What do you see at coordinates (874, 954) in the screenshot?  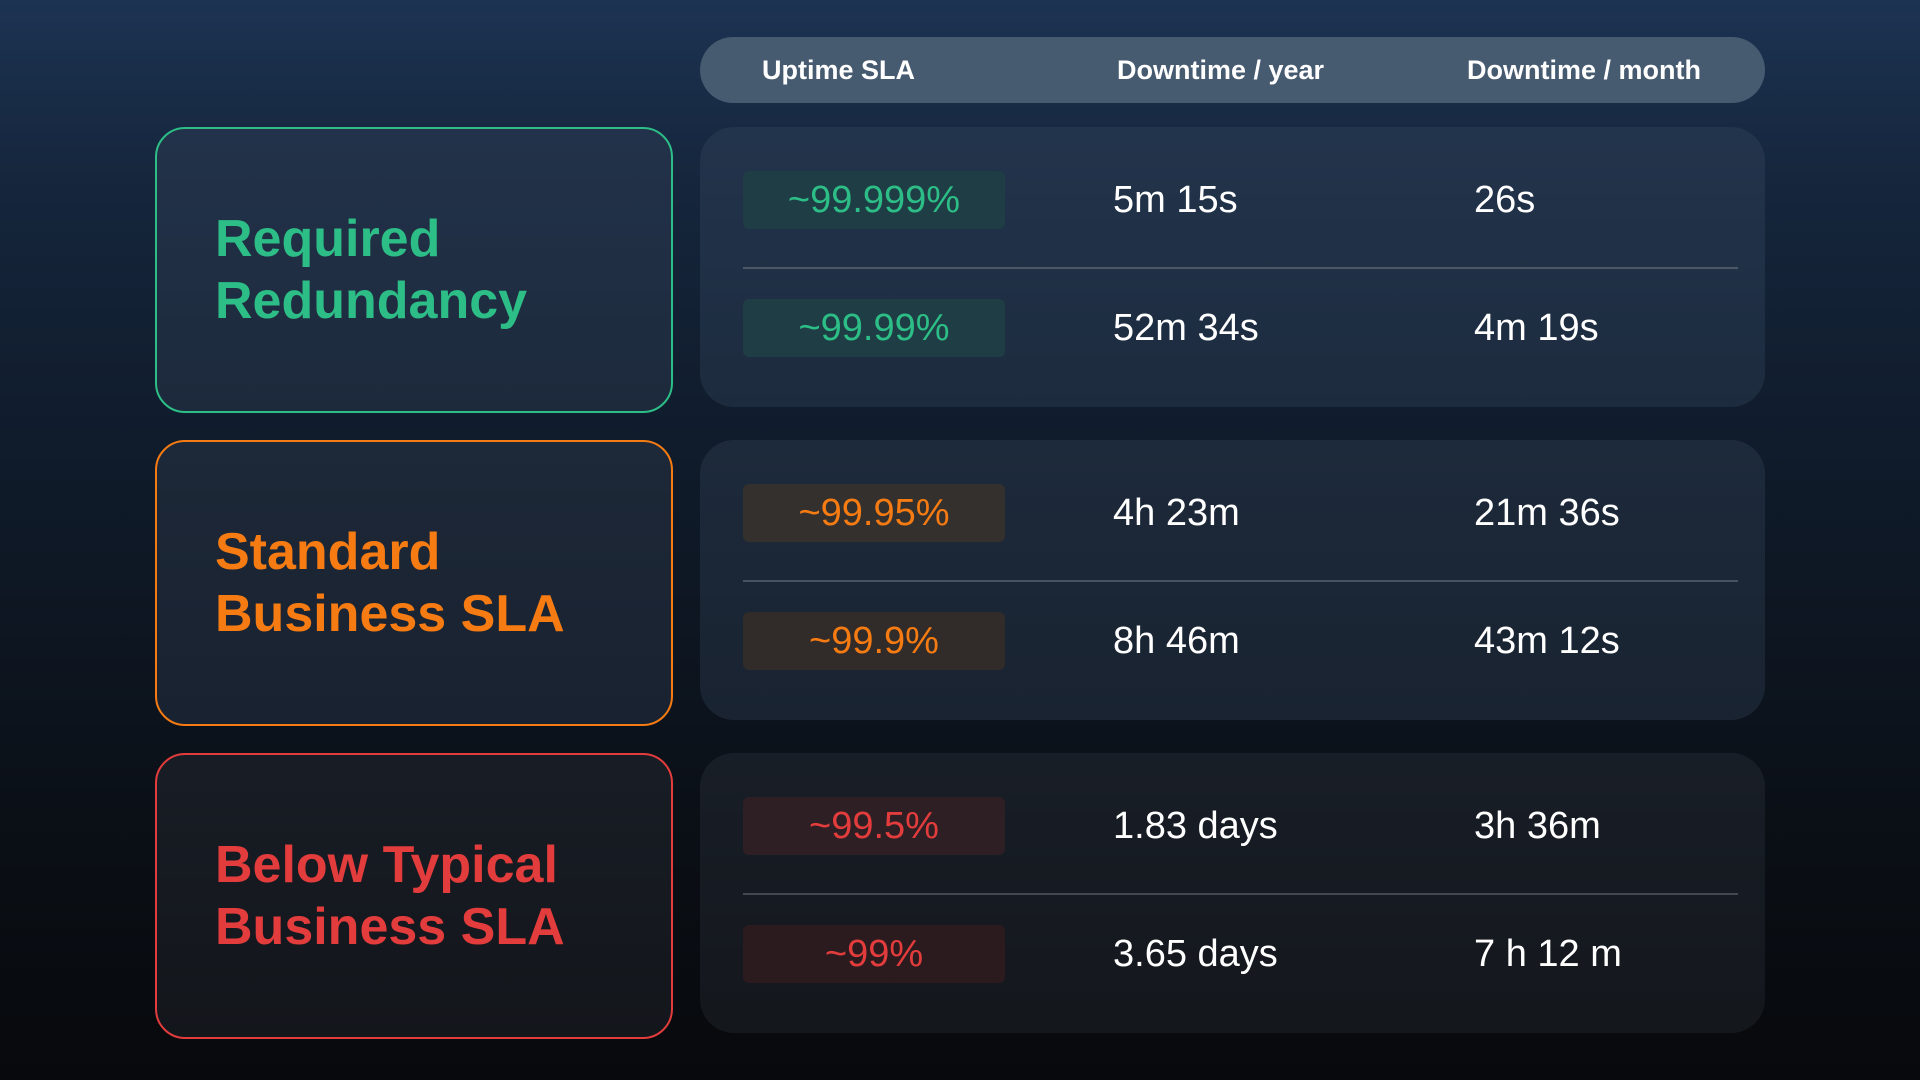 I see `sla-badge: ~99%` at bounding box center [874, 954].